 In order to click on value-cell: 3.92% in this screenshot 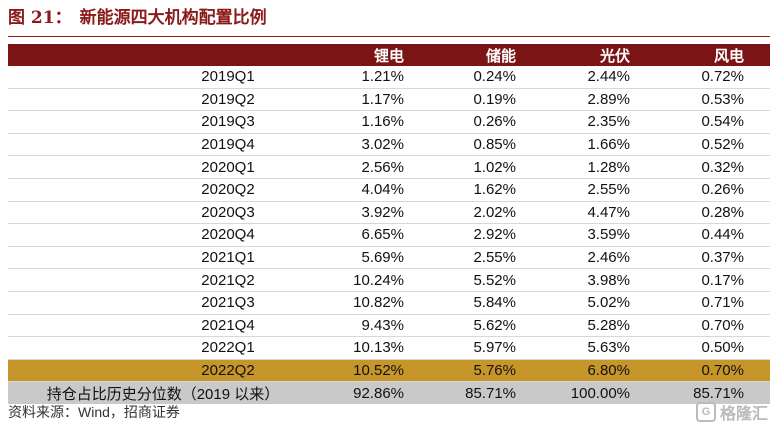, I will do `click(374, 213)`.